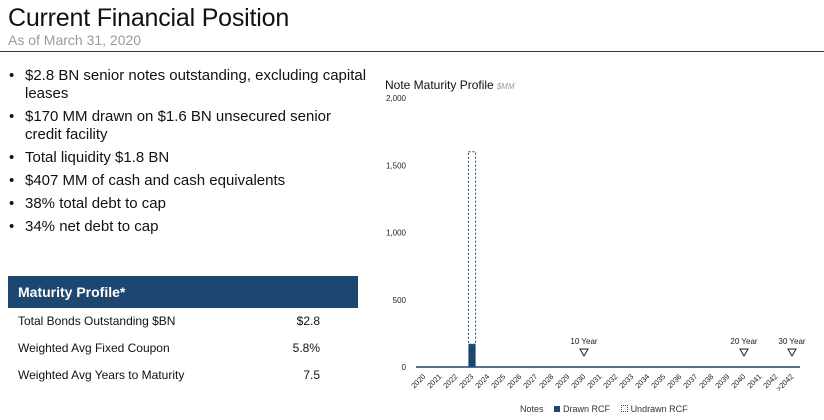  I want to click on maturity-row-value: 7.5, so click(311, 375).